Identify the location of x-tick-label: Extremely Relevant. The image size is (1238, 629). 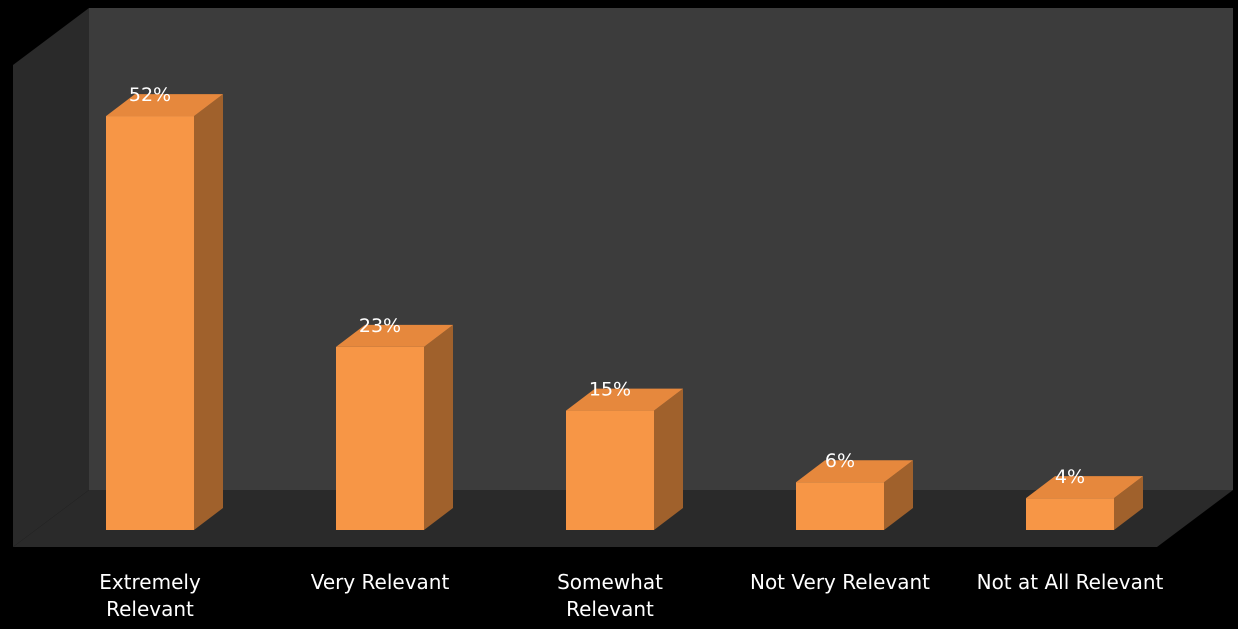
(150, 595).